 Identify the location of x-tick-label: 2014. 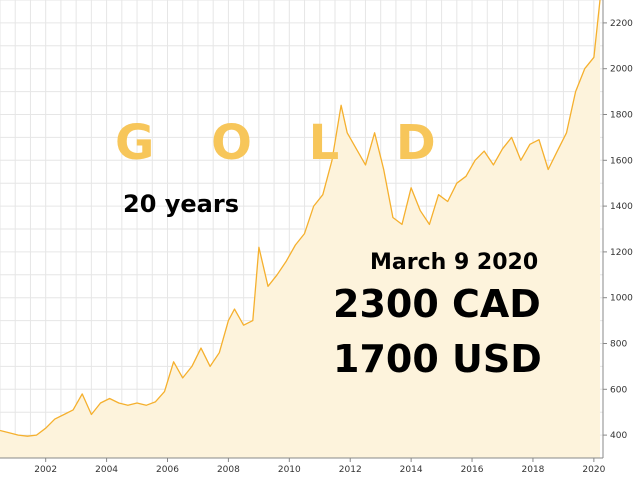
(411, 470).